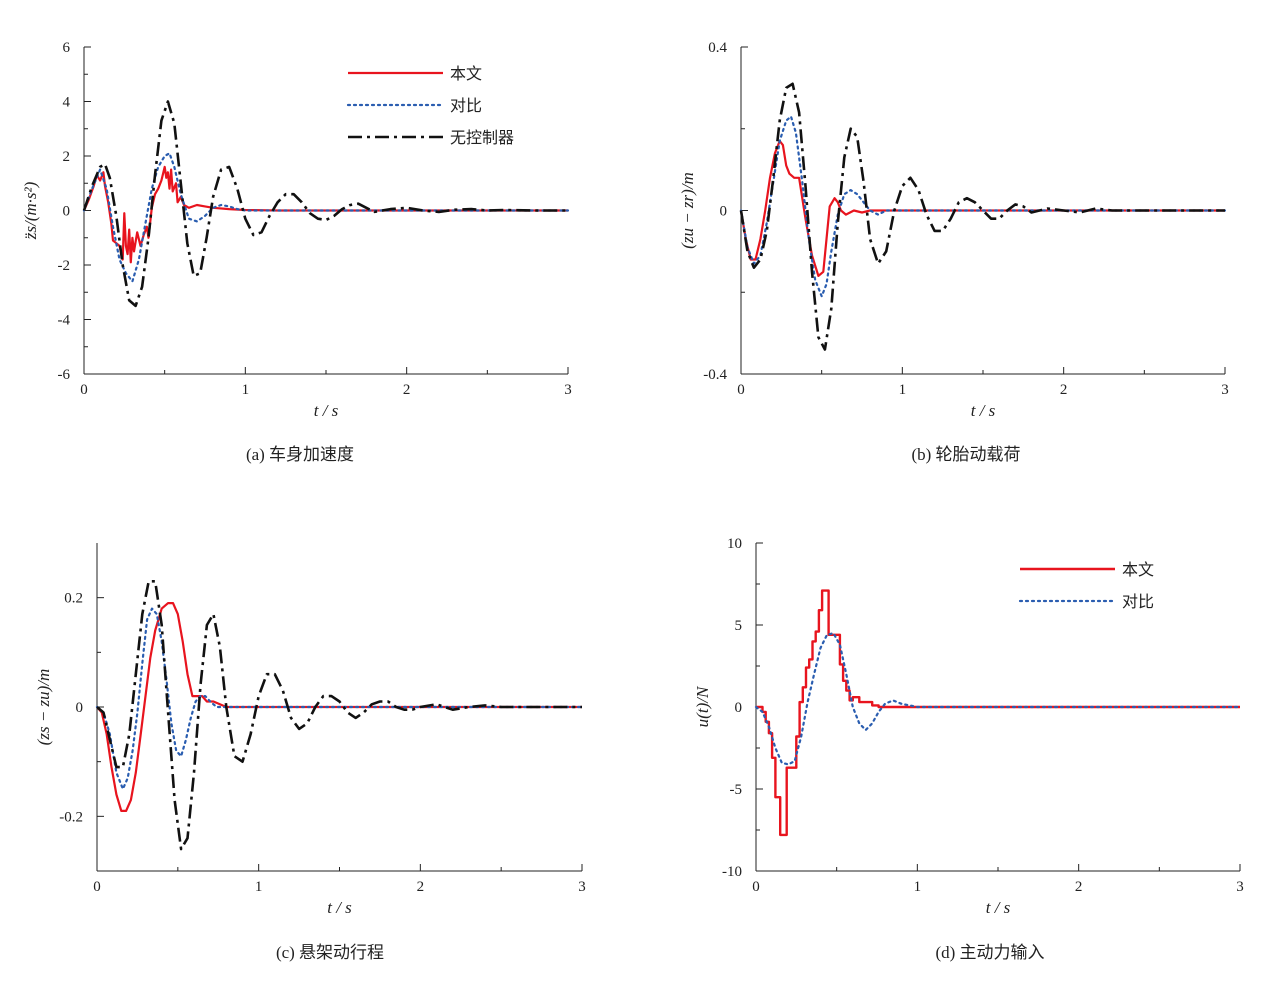 This screenshot has height=990, width=1271. Describe the element at coordinates (965, 454) in the screenshot. I see `panel-caption: (b) 轮胎动载荷` at that location.